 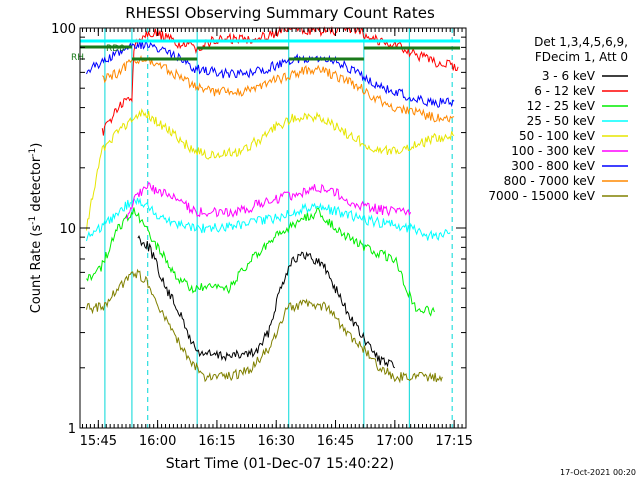 I want to click on y-axis-label-sup: -1, so click(x=33, y=220).